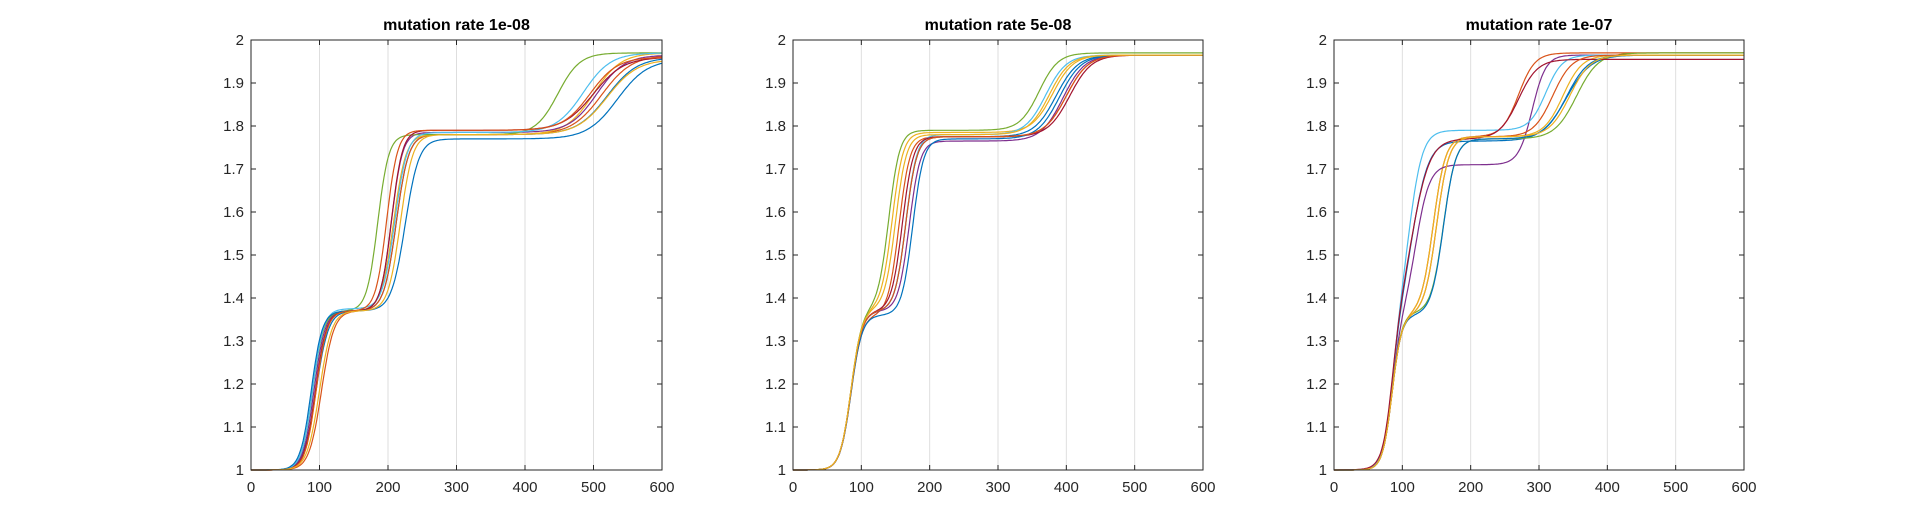 This screenshot has height=525, width=1916. Describe the element at coordinates (456, 25) in the screenshot. I see `chart-title: mutation rate 1e-08` at that location.